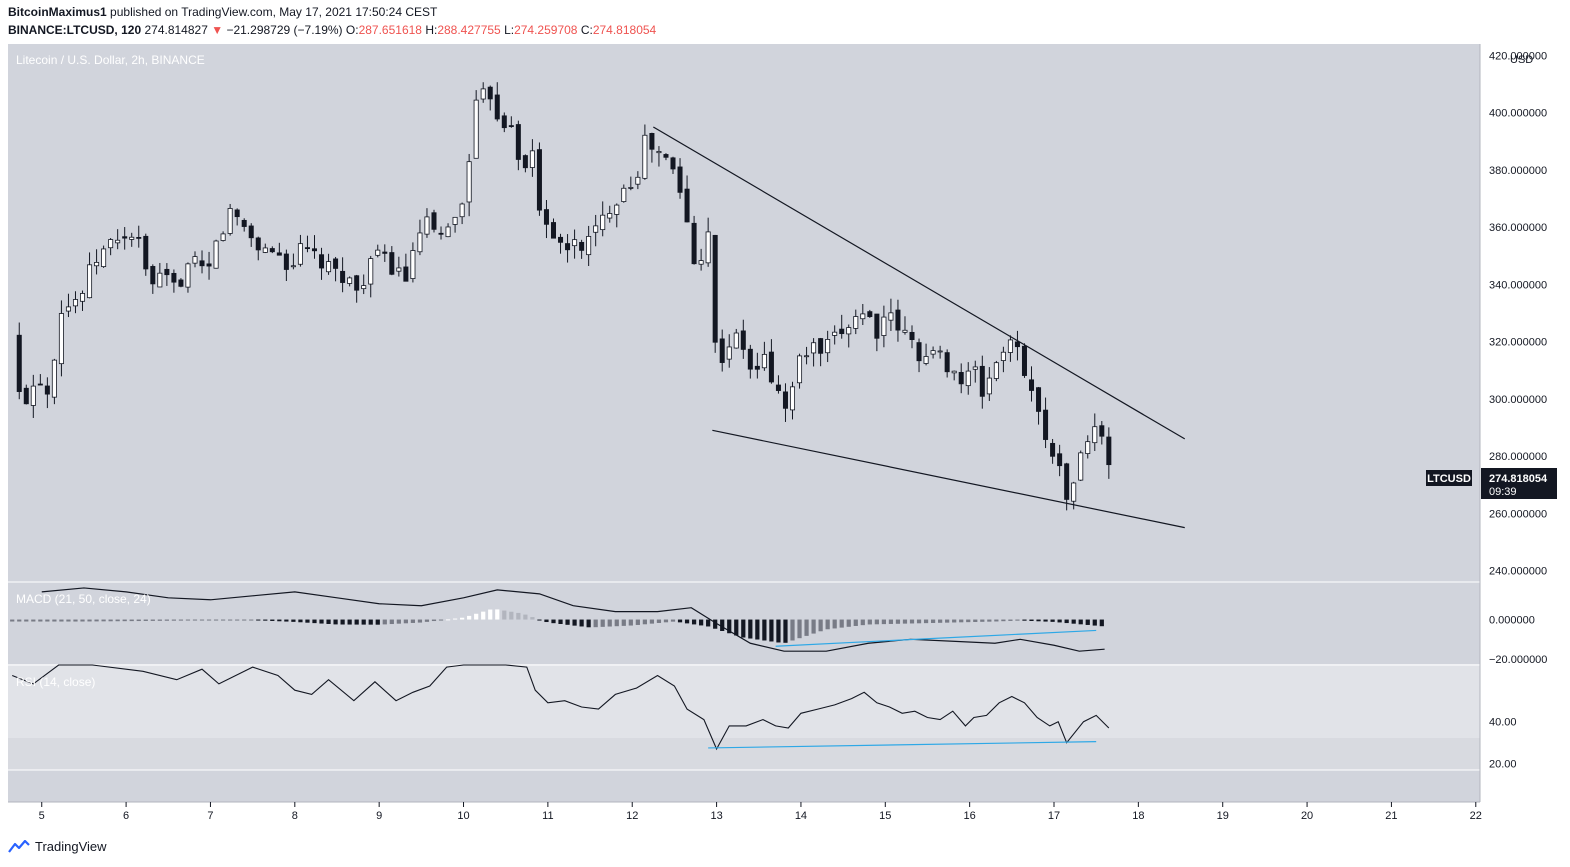  What do you see at coordinates (936, 638) in the screenshot?
I see `macd-divergence-line` at bounding box center [936, 638].